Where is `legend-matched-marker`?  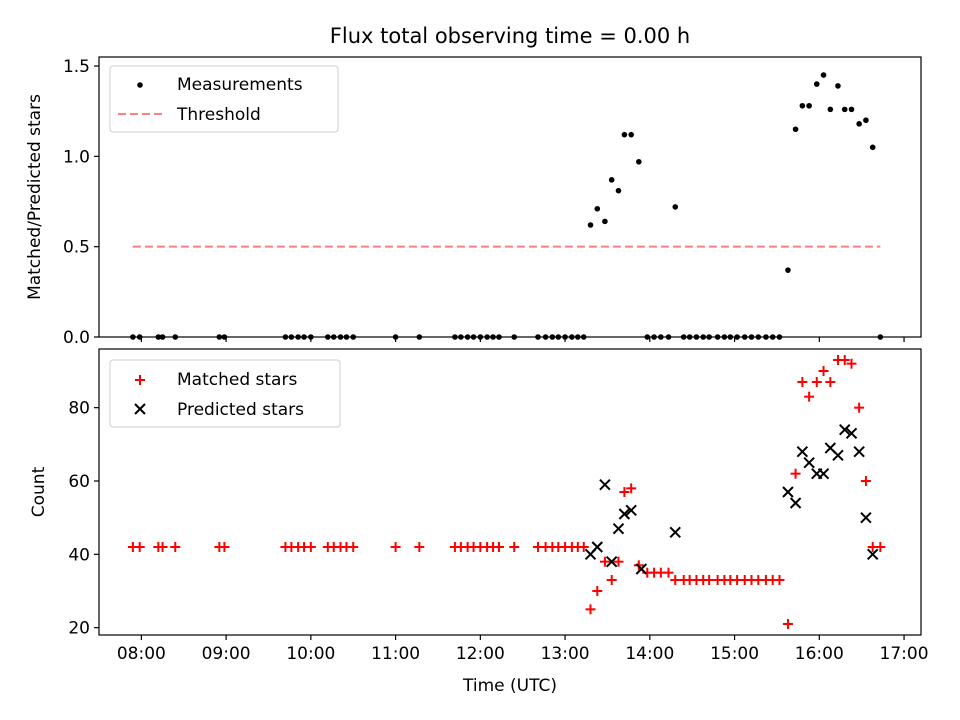 legend-matched-marker is located at coordinates (140, 380).